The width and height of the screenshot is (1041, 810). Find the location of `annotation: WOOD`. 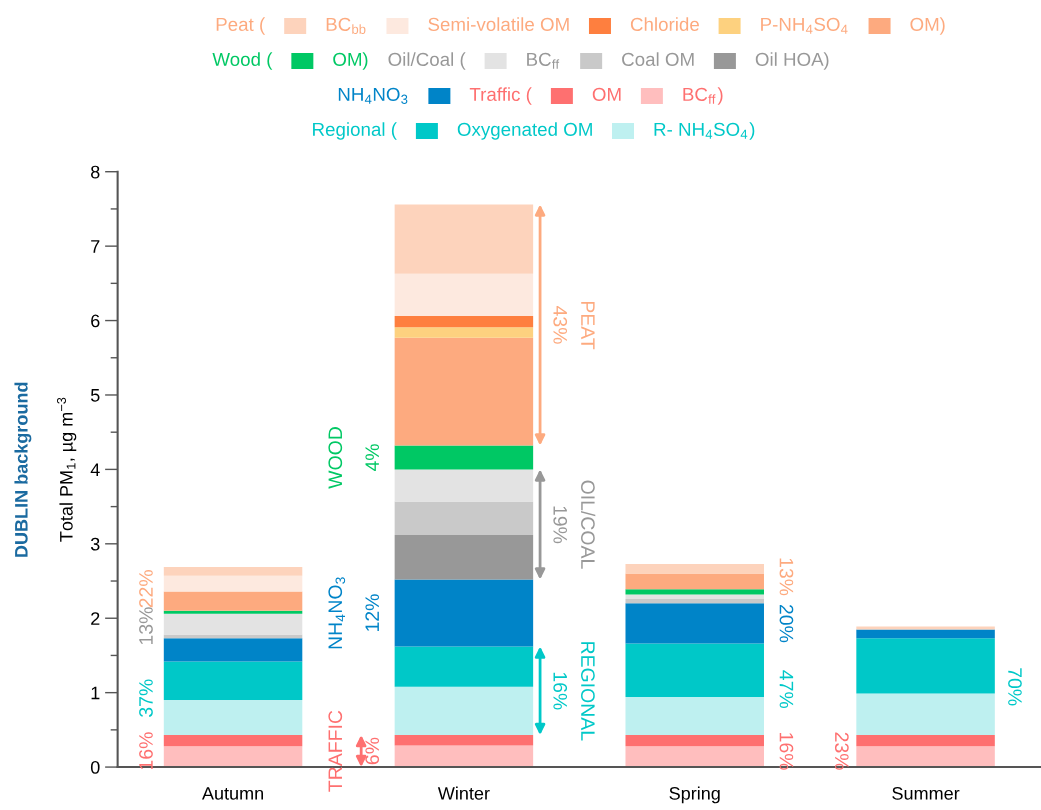

annotation: WOOD is located at coordinates (335, 458).